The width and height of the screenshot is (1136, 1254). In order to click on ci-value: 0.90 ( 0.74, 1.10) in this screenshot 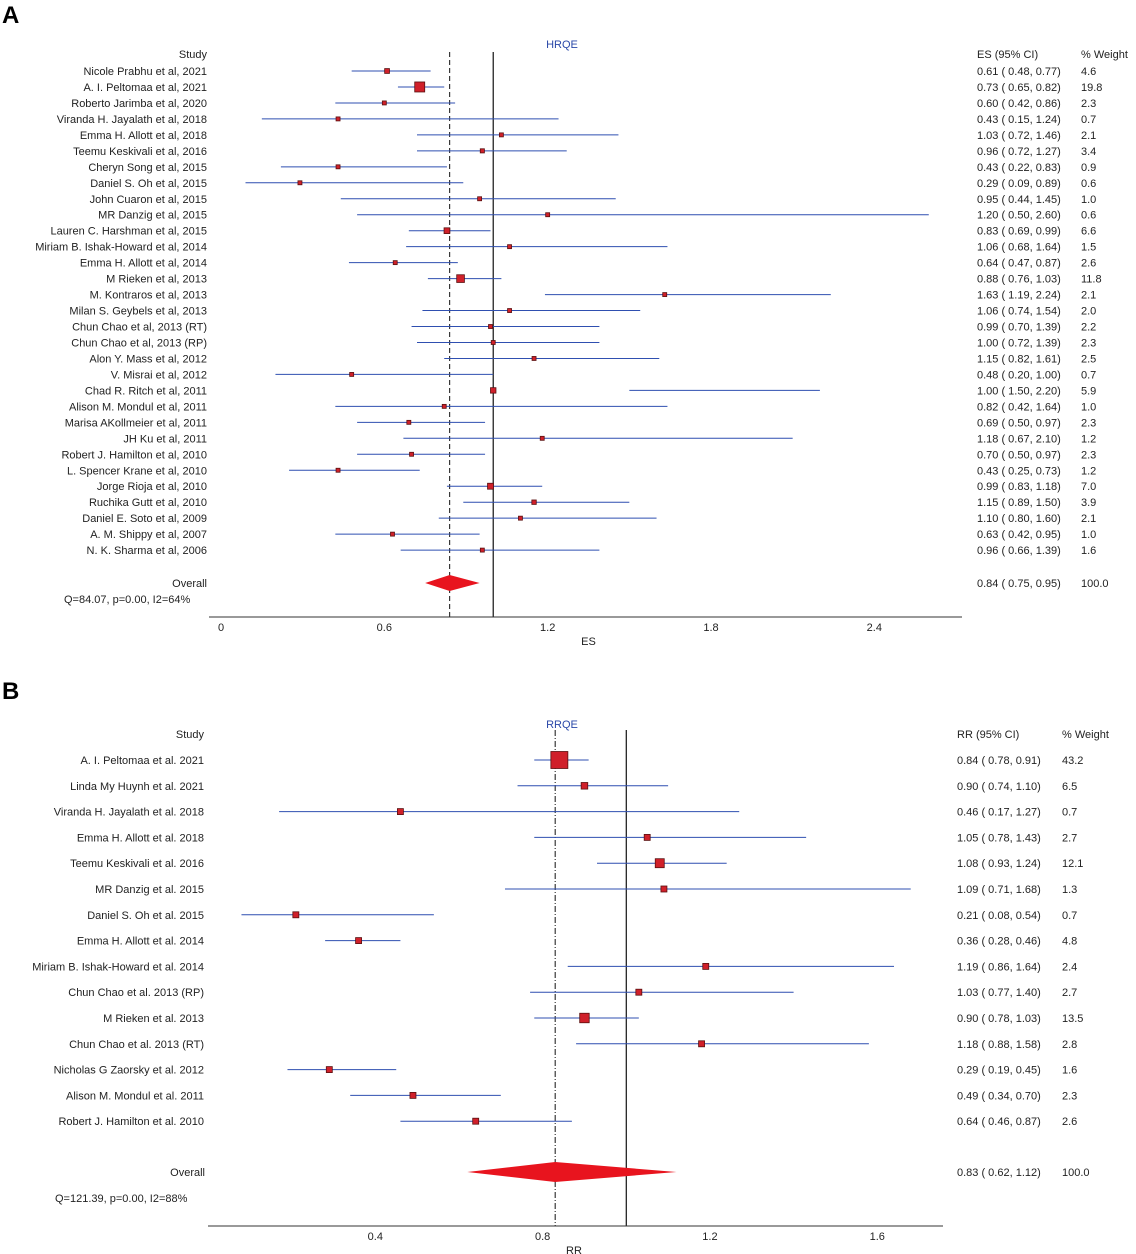, I will do `click(999, 787)`.